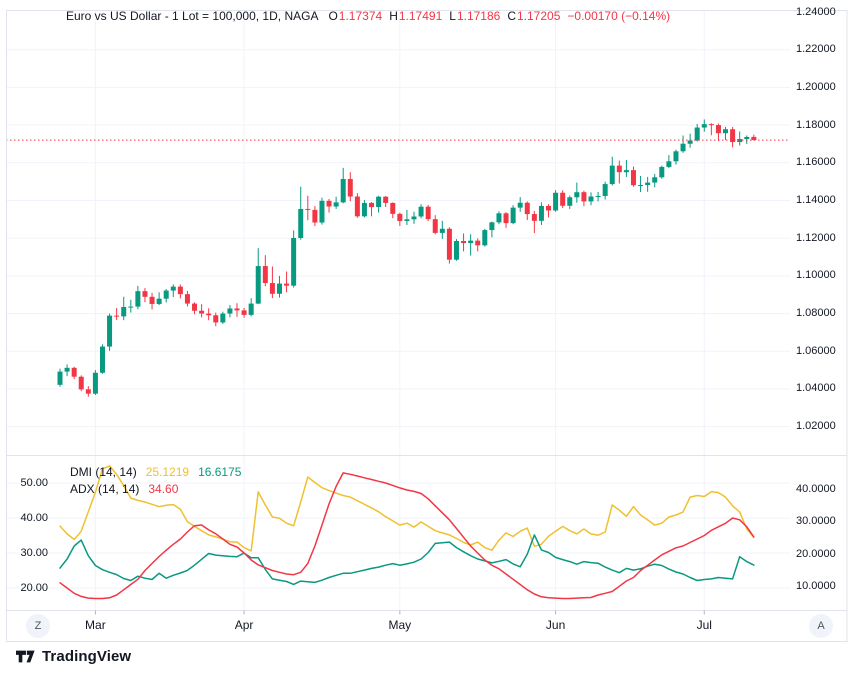  What do you see at coordinates (34, 552) in the screenshot?
I see `adx-tick-label: 30.00` at bounding box center [34, 552].